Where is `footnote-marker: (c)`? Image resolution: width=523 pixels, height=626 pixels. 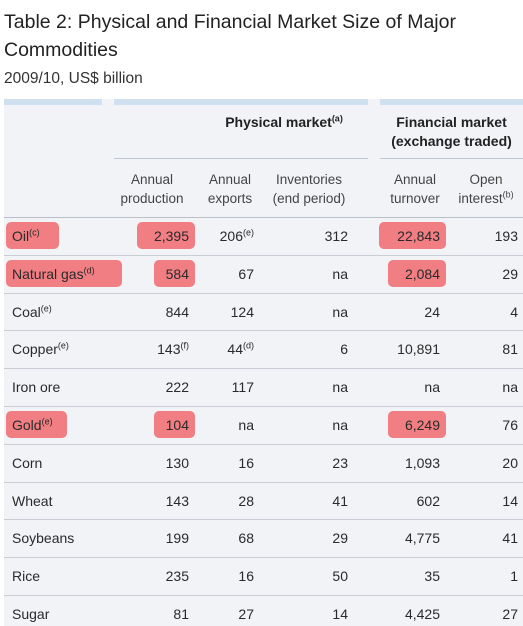 footnote-marker: (c) is located at coordinates (34, 232).